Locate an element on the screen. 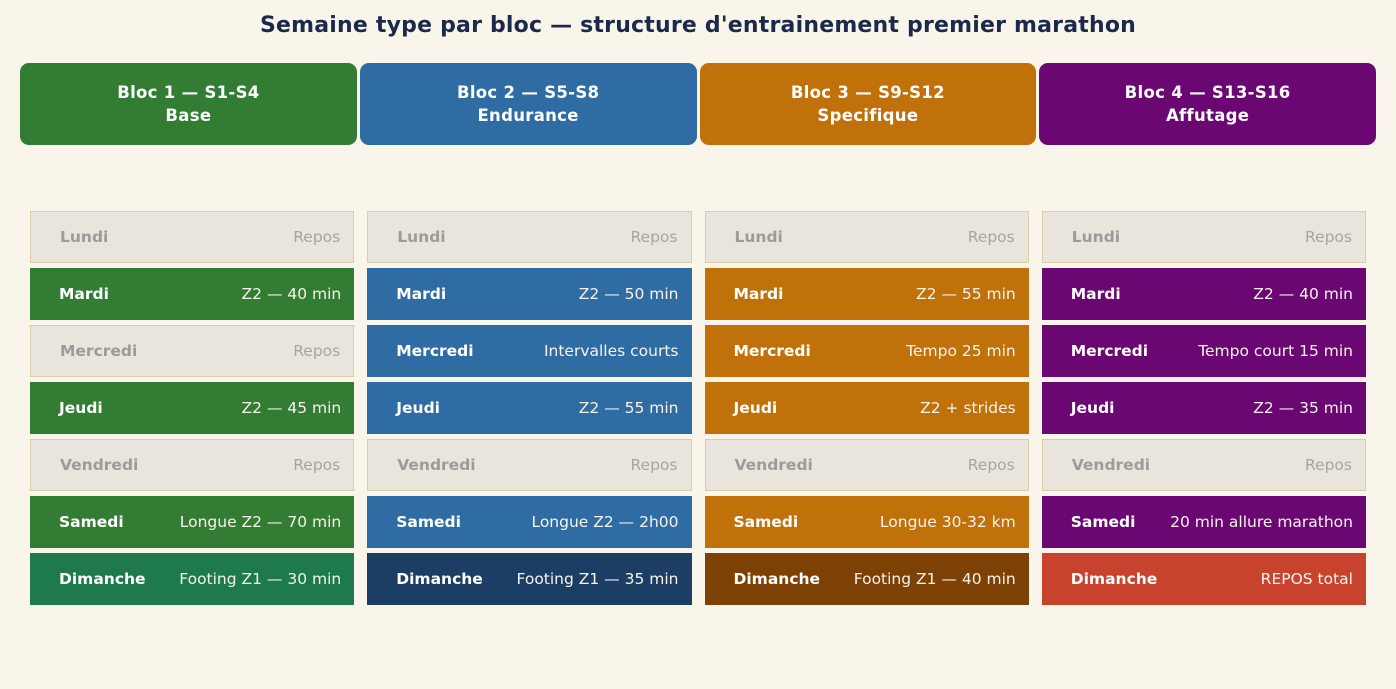 This screenshot has height=689, width=1396. bloc-2-label: Bloc 2 — S5-S8 is located at coordinates (528, 92).